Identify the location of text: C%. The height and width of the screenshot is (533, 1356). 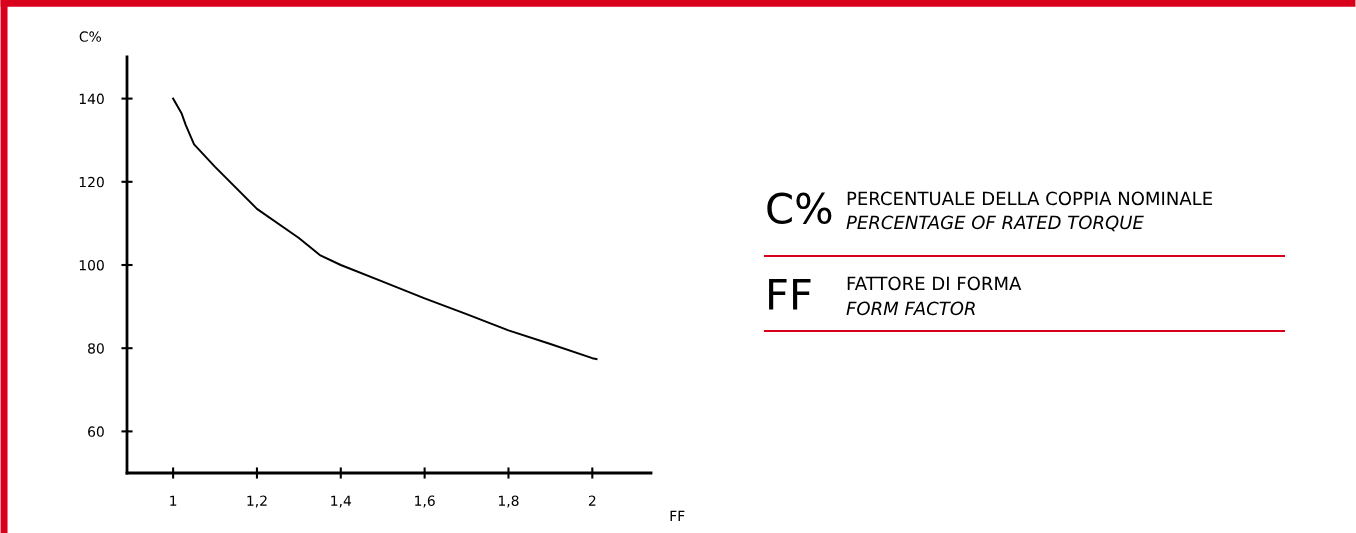
(799, 208).